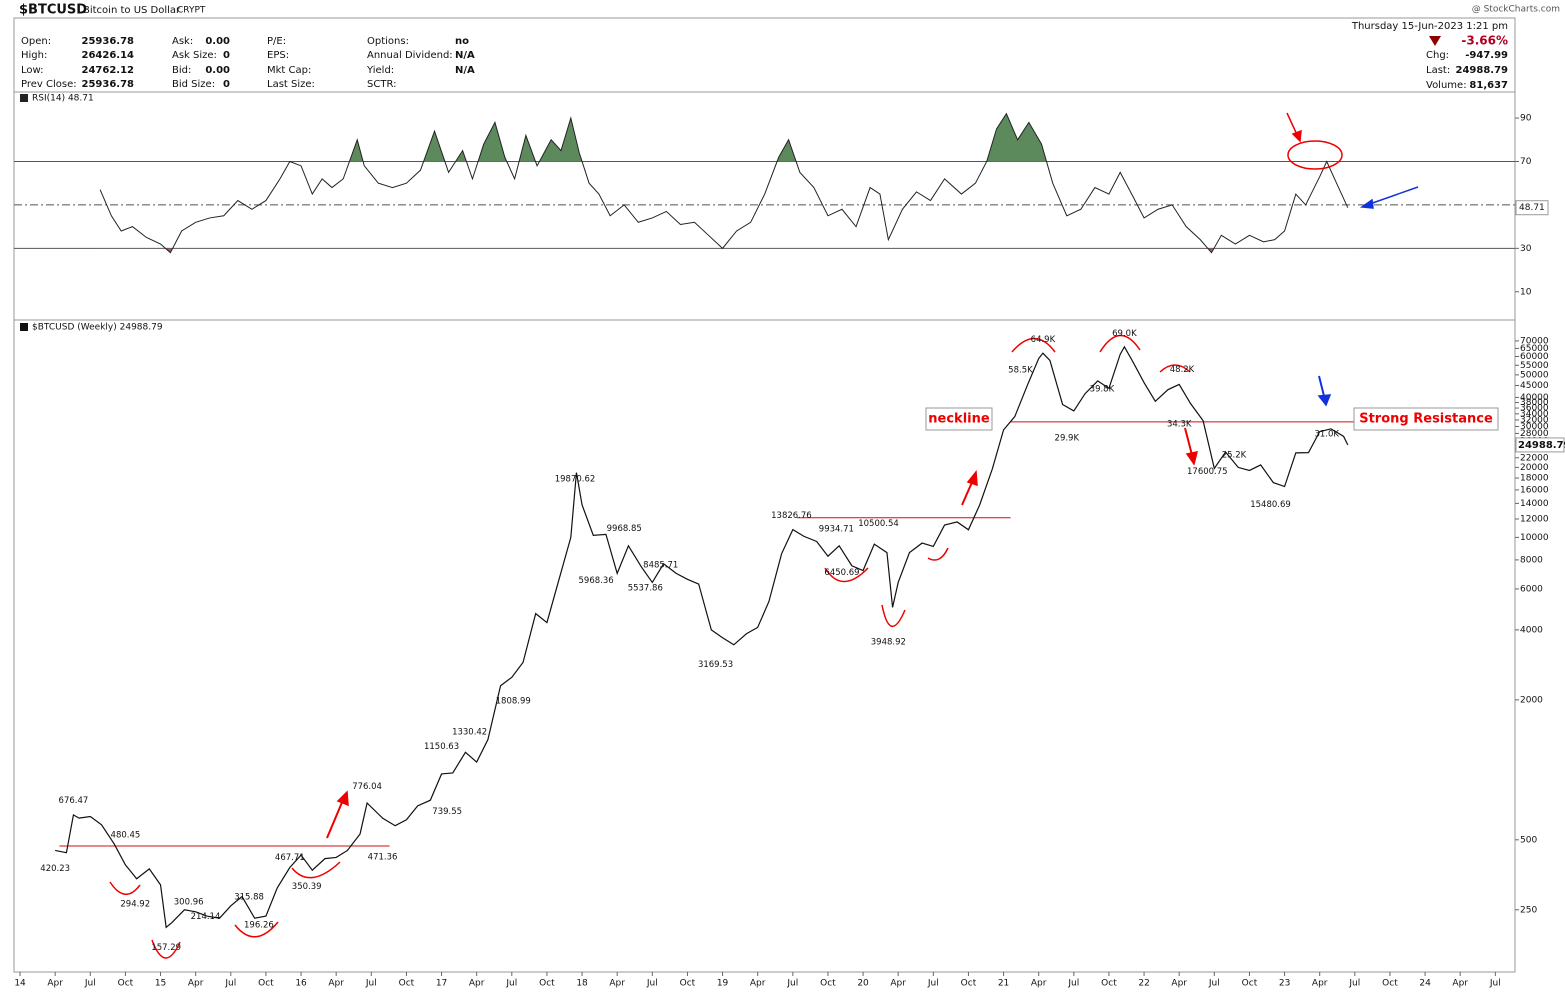 The height and width of the screenshot is (992, 1565). Describe the element at coordinates (863, 984) in the screenshot. I see `x-tick-label: 20` at that location.